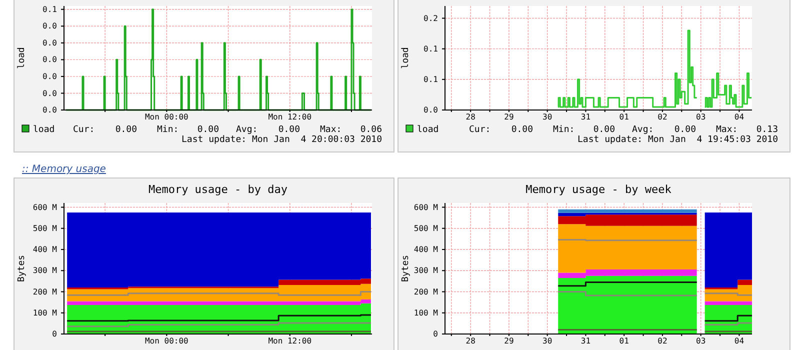 This screenshot has width=800, height=350. I want to click on text: Last update: Mon Jan 4 20:00:03 2010, so click(282, 140).